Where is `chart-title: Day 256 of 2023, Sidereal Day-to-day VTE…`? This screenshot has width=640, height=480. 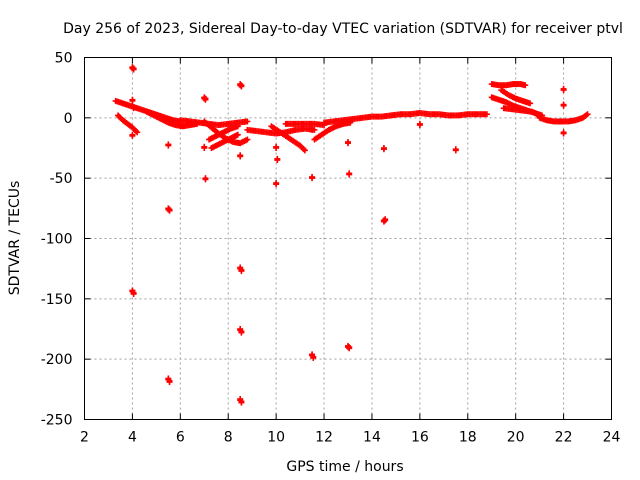
chart-title: Day 256 of 2023, Sidereal Day-to-day VTE… is located at coordinates (343, 29).